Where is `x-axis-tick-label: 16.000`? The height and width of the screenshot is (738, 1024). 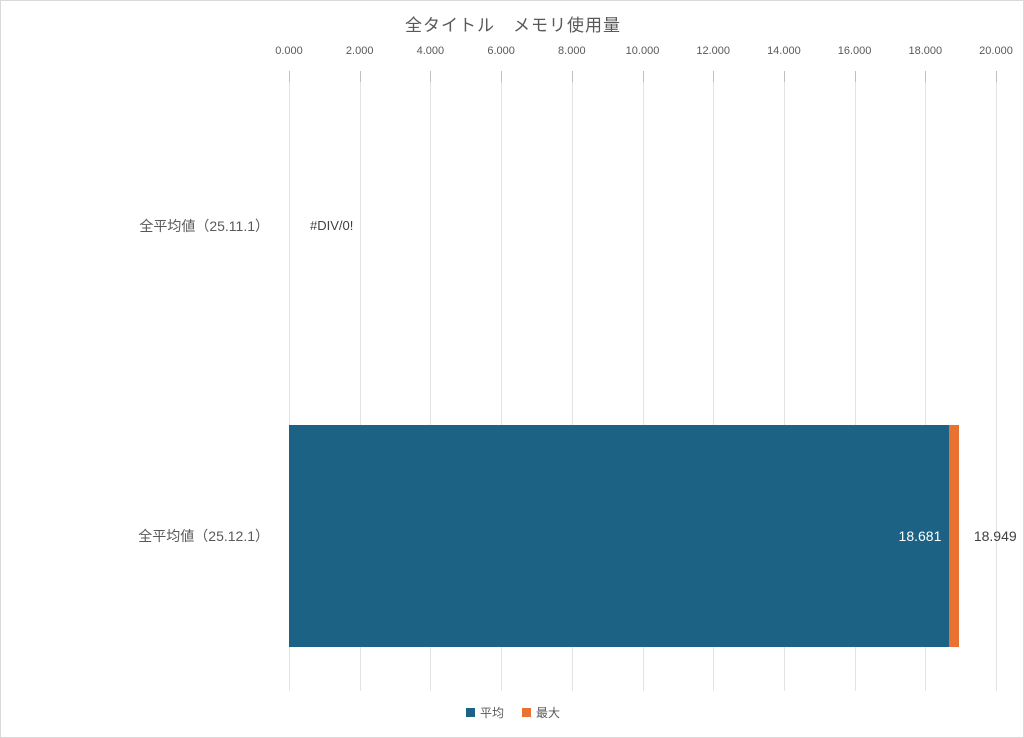
x-axis-tick-label: 16.000 is located at coordinates (854, 51).